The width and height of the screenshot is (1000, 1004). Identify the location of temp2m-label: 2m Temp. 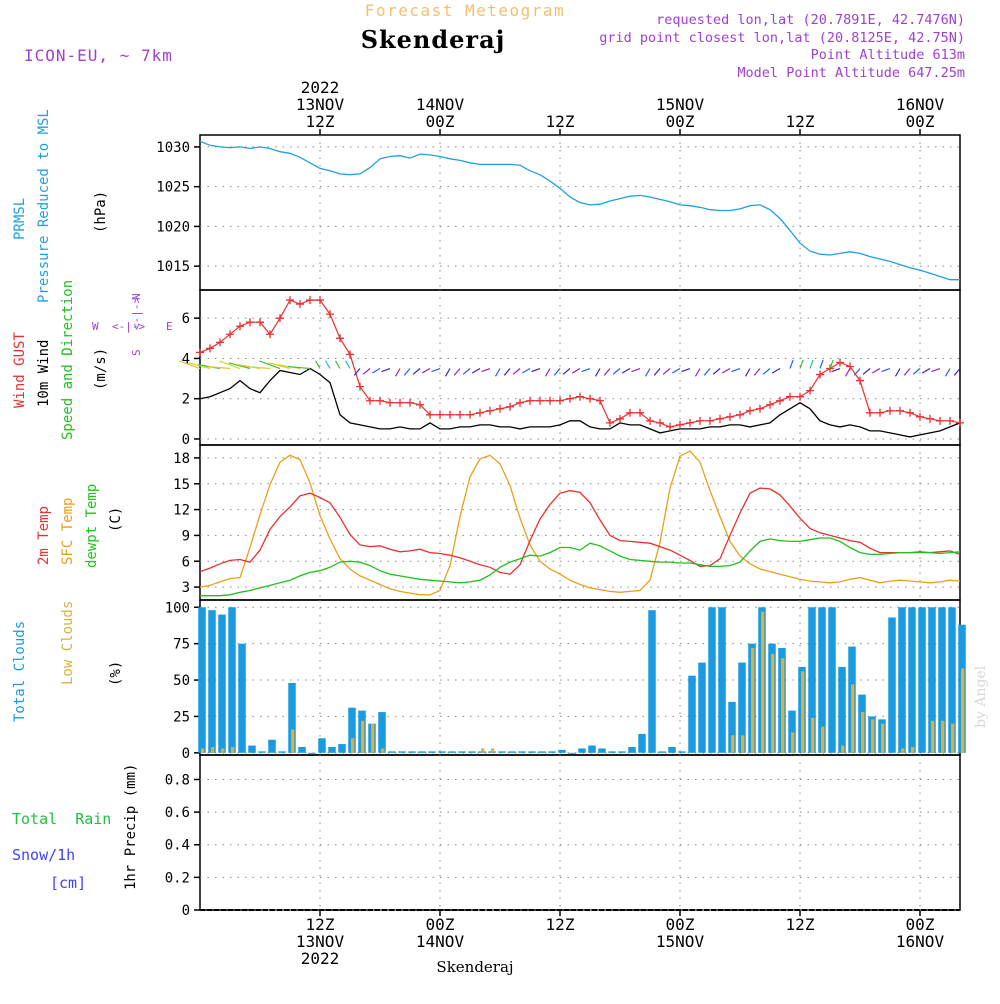
(44, 535).